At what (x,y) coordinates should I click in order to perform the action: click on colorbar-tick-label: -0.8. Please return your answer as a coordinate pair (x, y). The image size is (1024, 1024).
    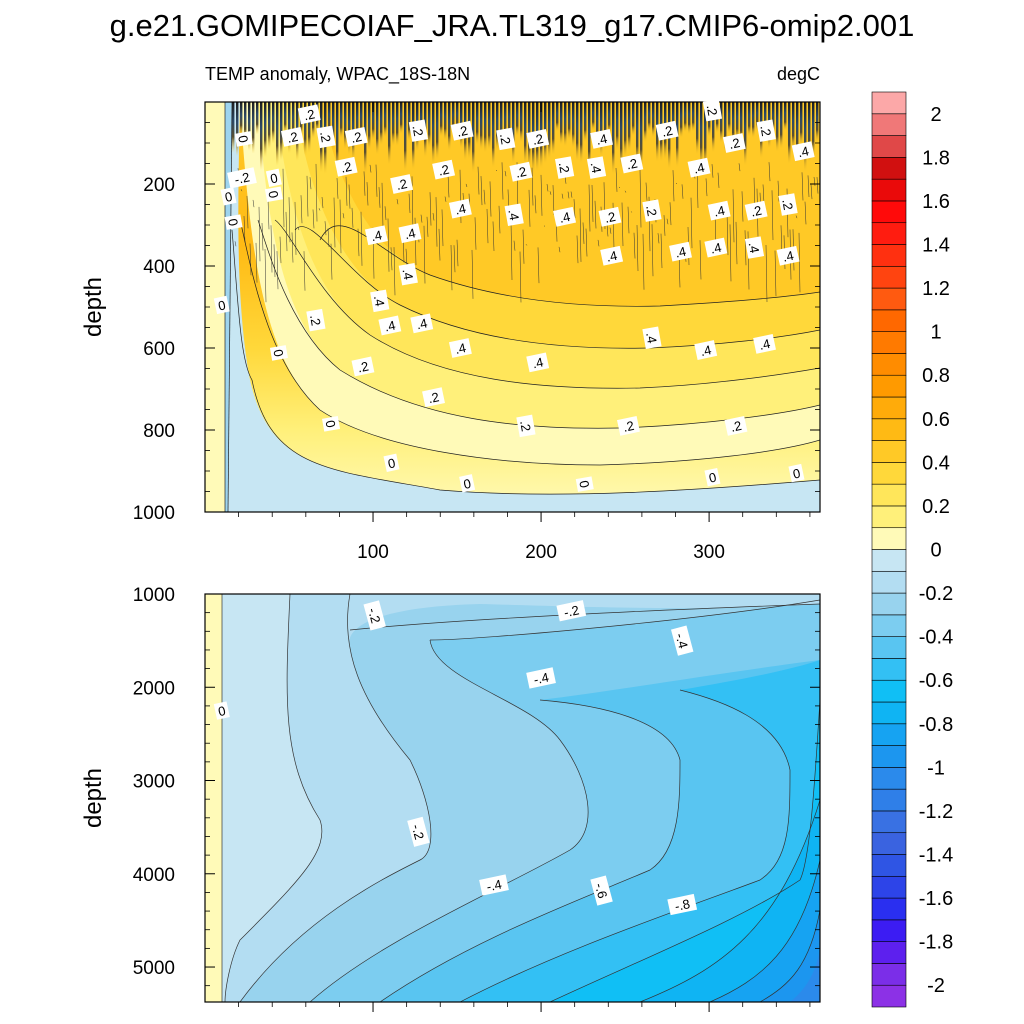
    Looking at the image, I should click on (936, 725).